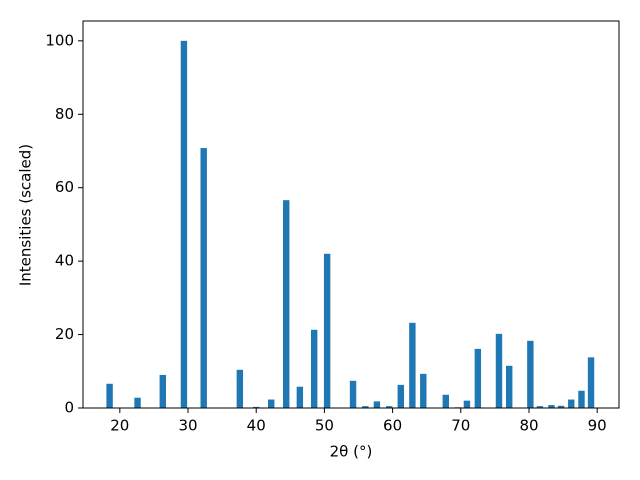 Image resolution: width=640 pixels, height=480 pixels. I want to click on x-axis-label: 2θ (°), so click(351, 452).